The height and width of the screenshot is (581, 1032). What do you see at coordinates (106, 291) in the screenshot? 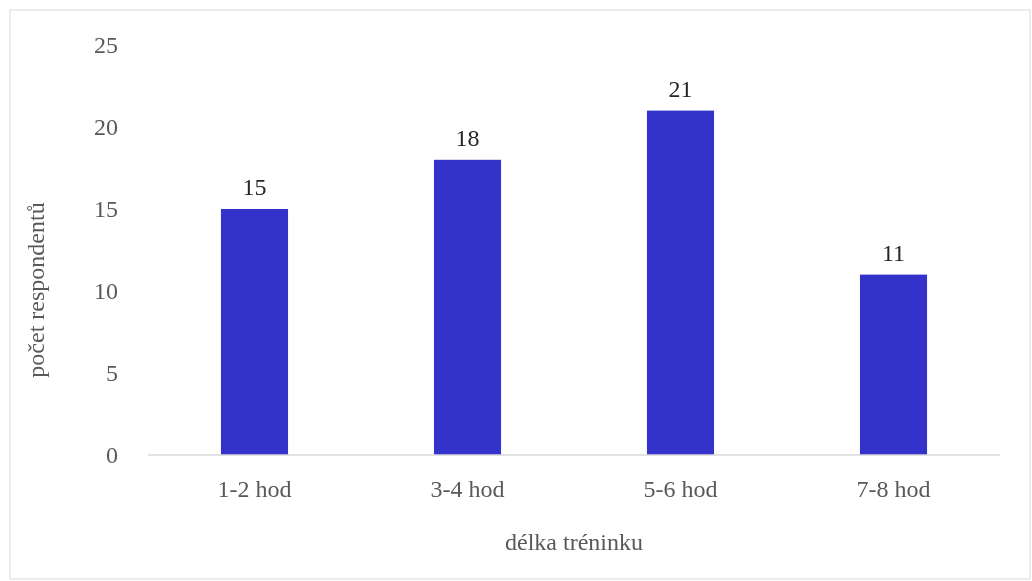
I see `y-tick-label: 10` at bounding box center [106, 291].